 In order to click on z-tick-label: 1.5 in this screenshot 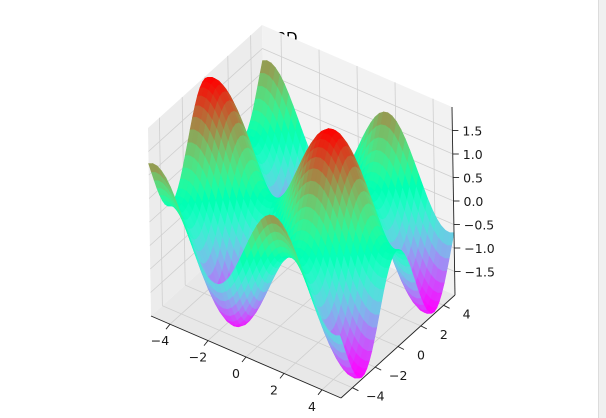, I will do `click(472, 131)`.